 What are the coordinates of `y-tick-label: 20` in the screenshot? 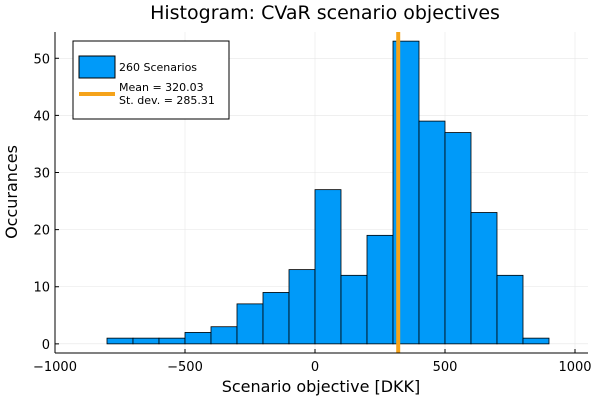 It's located at (41, 231).